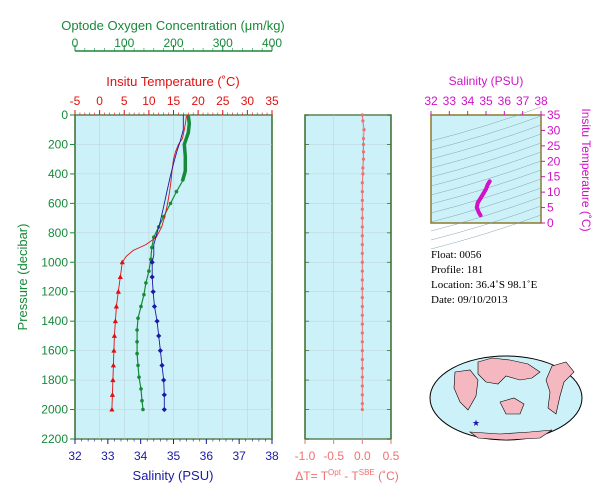  I want to click on oxygen-tick-label: 400, so click(272, 43).